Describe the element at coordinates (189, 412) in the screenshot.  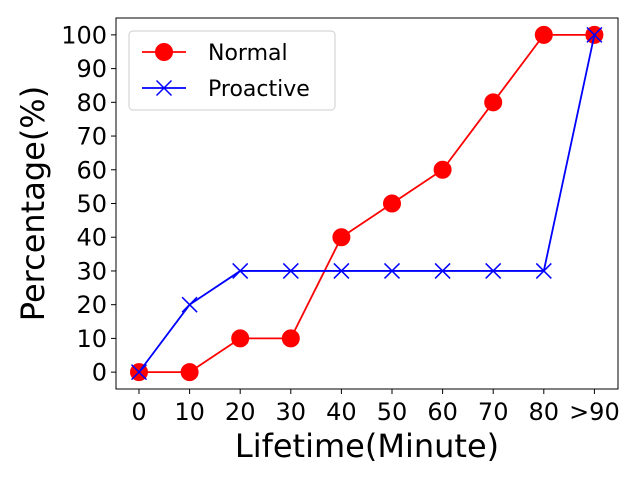
I see `x-tick-label: 10` at that location.